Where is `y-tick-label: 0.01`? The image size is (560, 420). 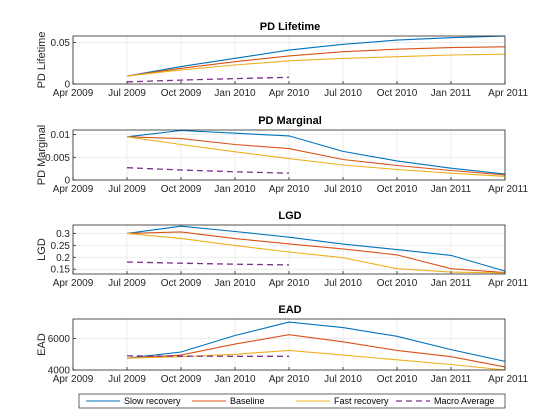
y-tick-label: 0.01 is located at coordinates (61, 135).